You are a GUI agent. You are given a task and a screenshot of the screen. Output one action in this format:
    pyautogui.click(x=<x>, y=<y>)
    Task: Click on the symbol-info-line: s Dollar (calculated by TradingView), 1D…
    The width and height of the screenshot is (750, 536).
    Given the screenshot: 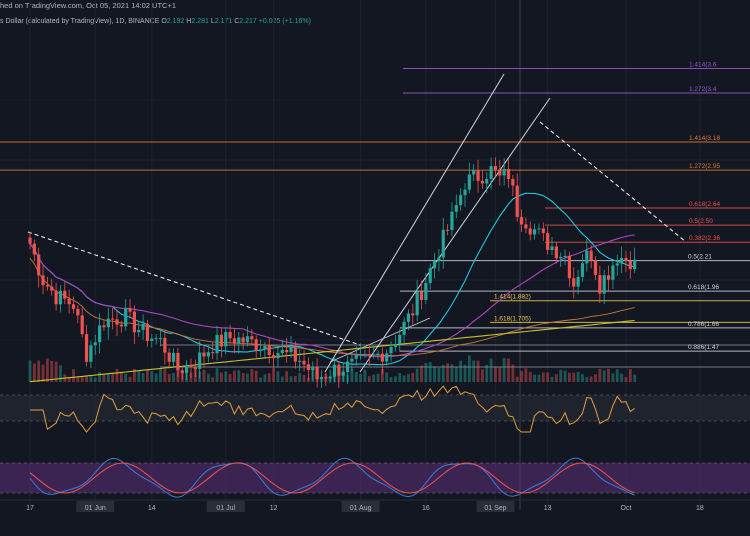 What is the action you would take?
    pyautogui.click(x=155, y=22)
    